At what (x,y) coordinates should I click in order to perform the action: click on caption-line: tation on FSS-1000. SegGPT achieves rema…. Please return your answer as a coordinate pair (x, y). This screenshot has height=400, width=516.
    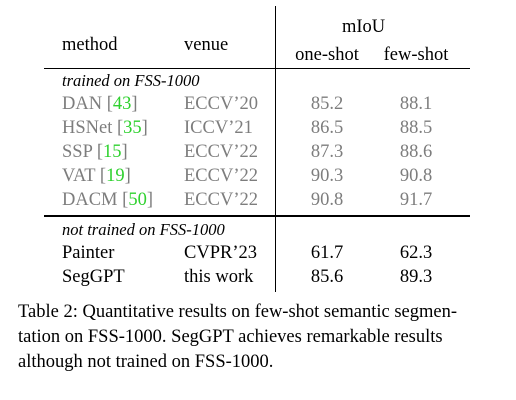
    Looking at the image, I should click on (230, 337).